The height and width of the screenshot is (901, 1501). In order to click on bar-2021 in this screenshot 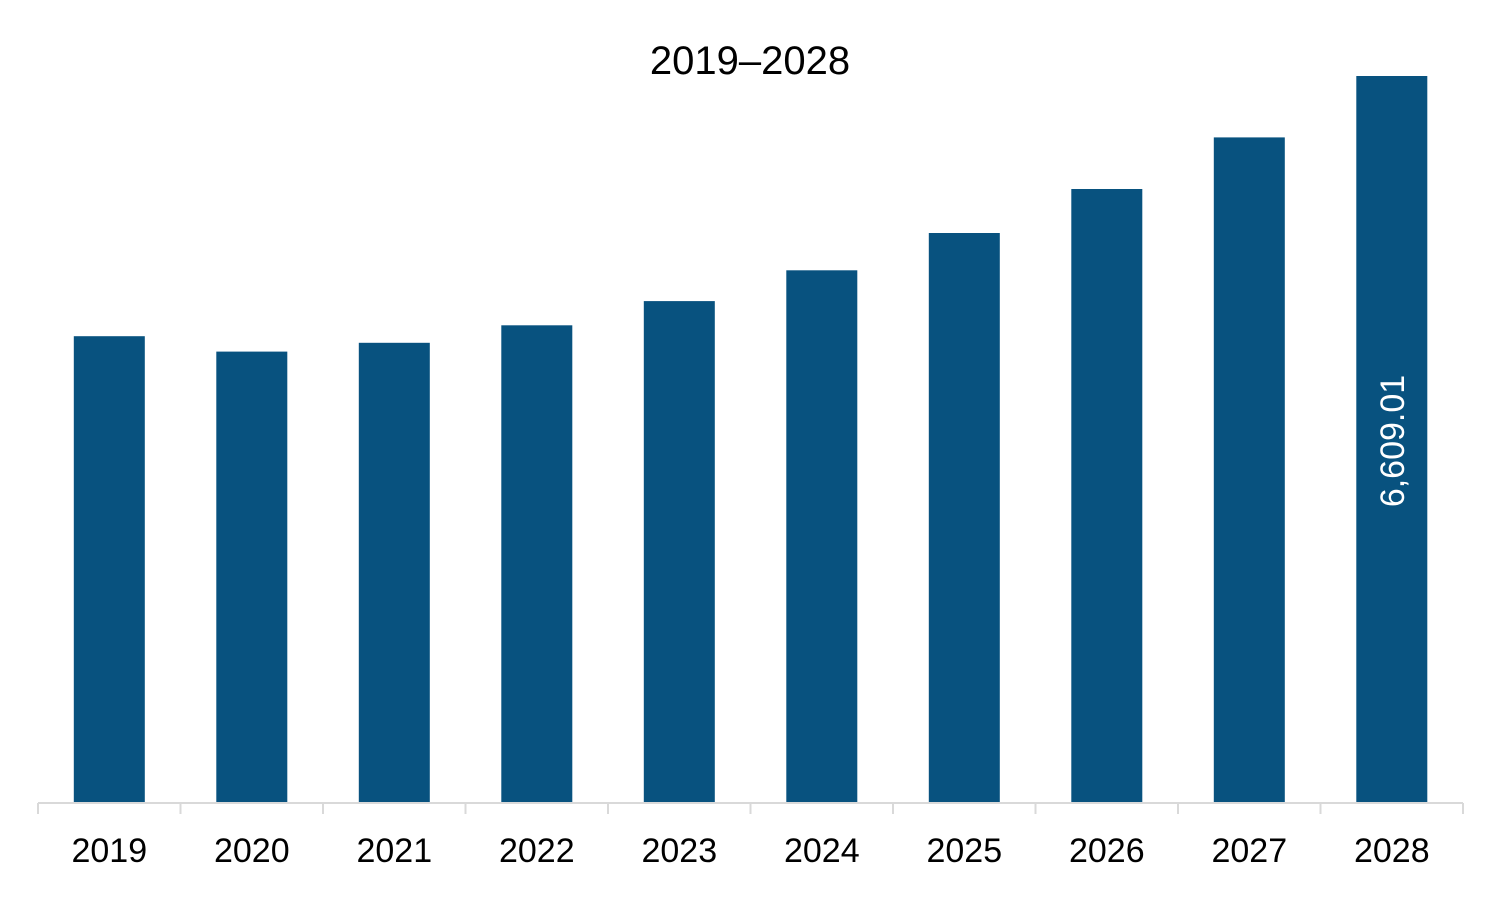, I will do `click(394, 572)`.